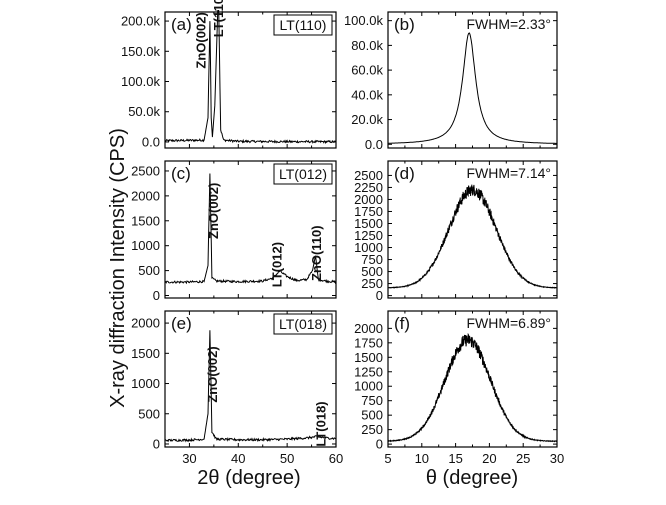  I want to click on x-tick-label: 60, so click(336, 458).